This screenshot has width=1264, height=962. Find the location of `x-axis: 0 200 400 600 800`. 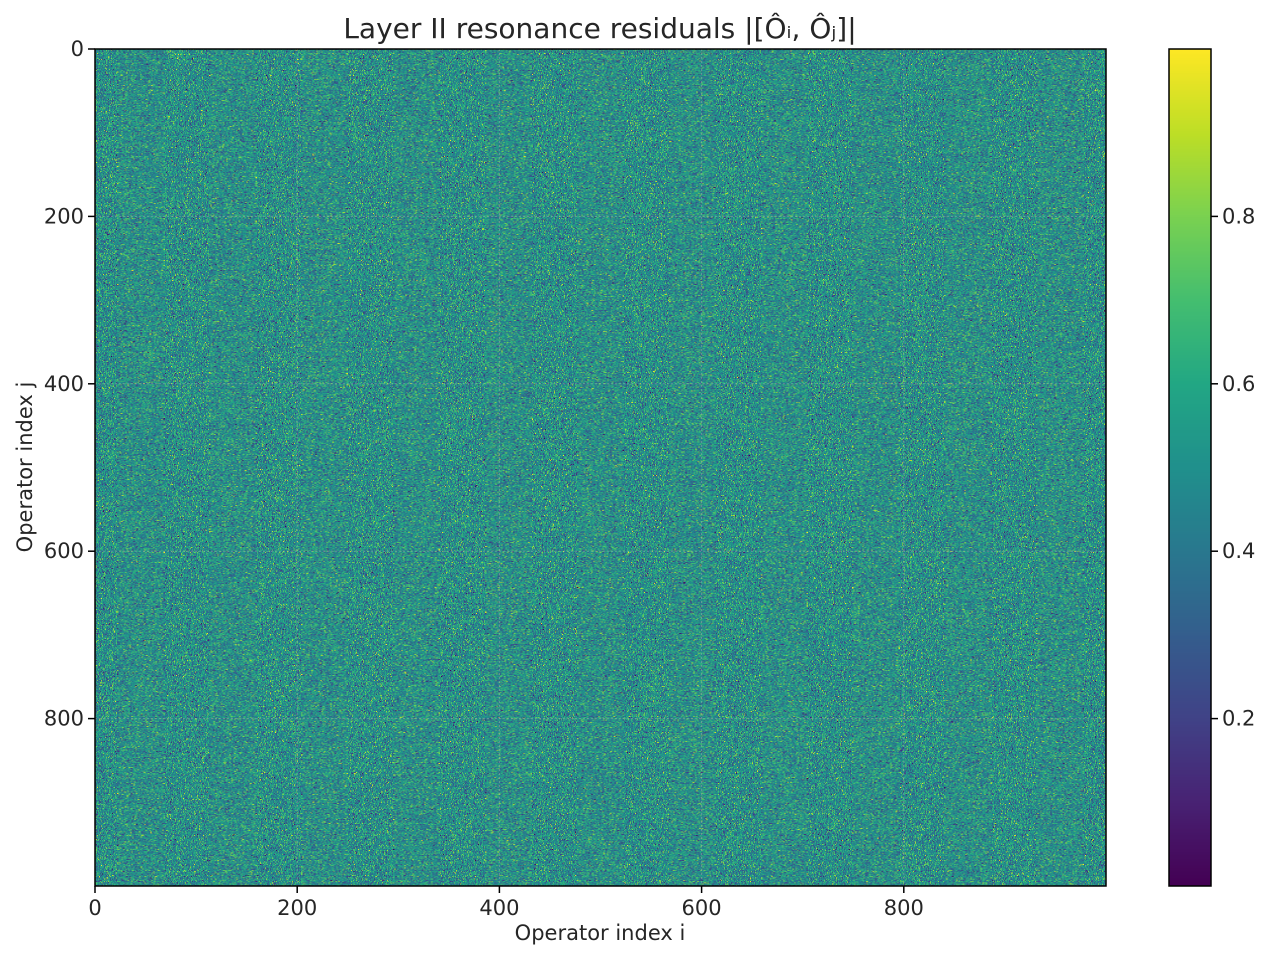

x-axis: 0 200 400 600 800 is located at coordinates (506, 903).